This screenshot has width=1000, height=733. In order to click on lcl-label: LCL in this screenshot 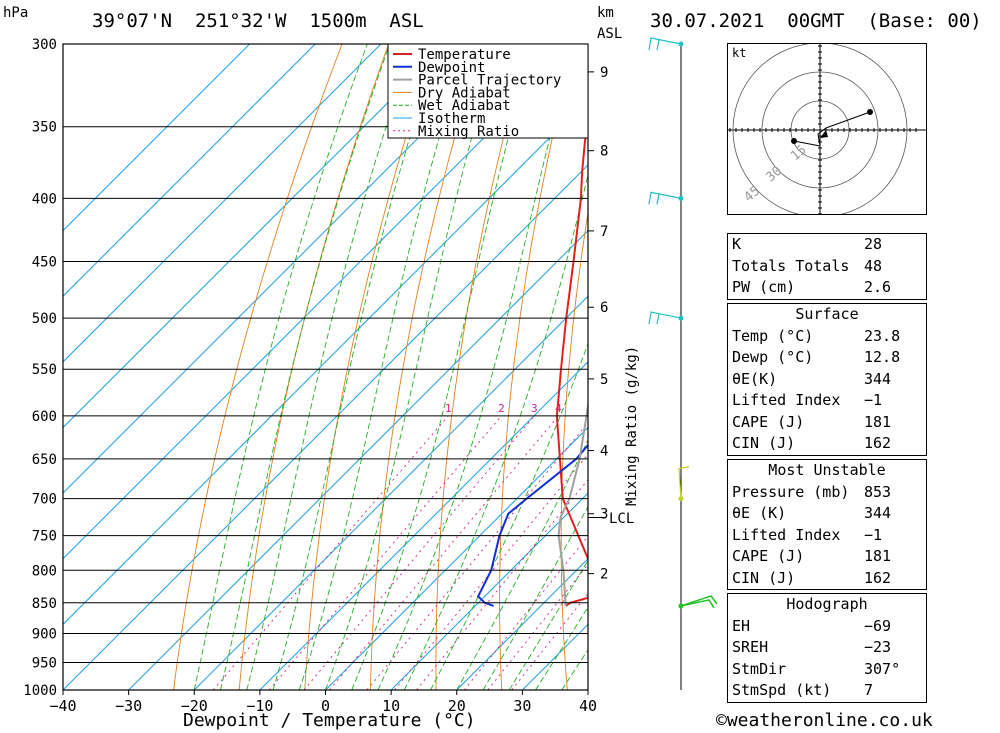, I will do `click(622, 519)`.